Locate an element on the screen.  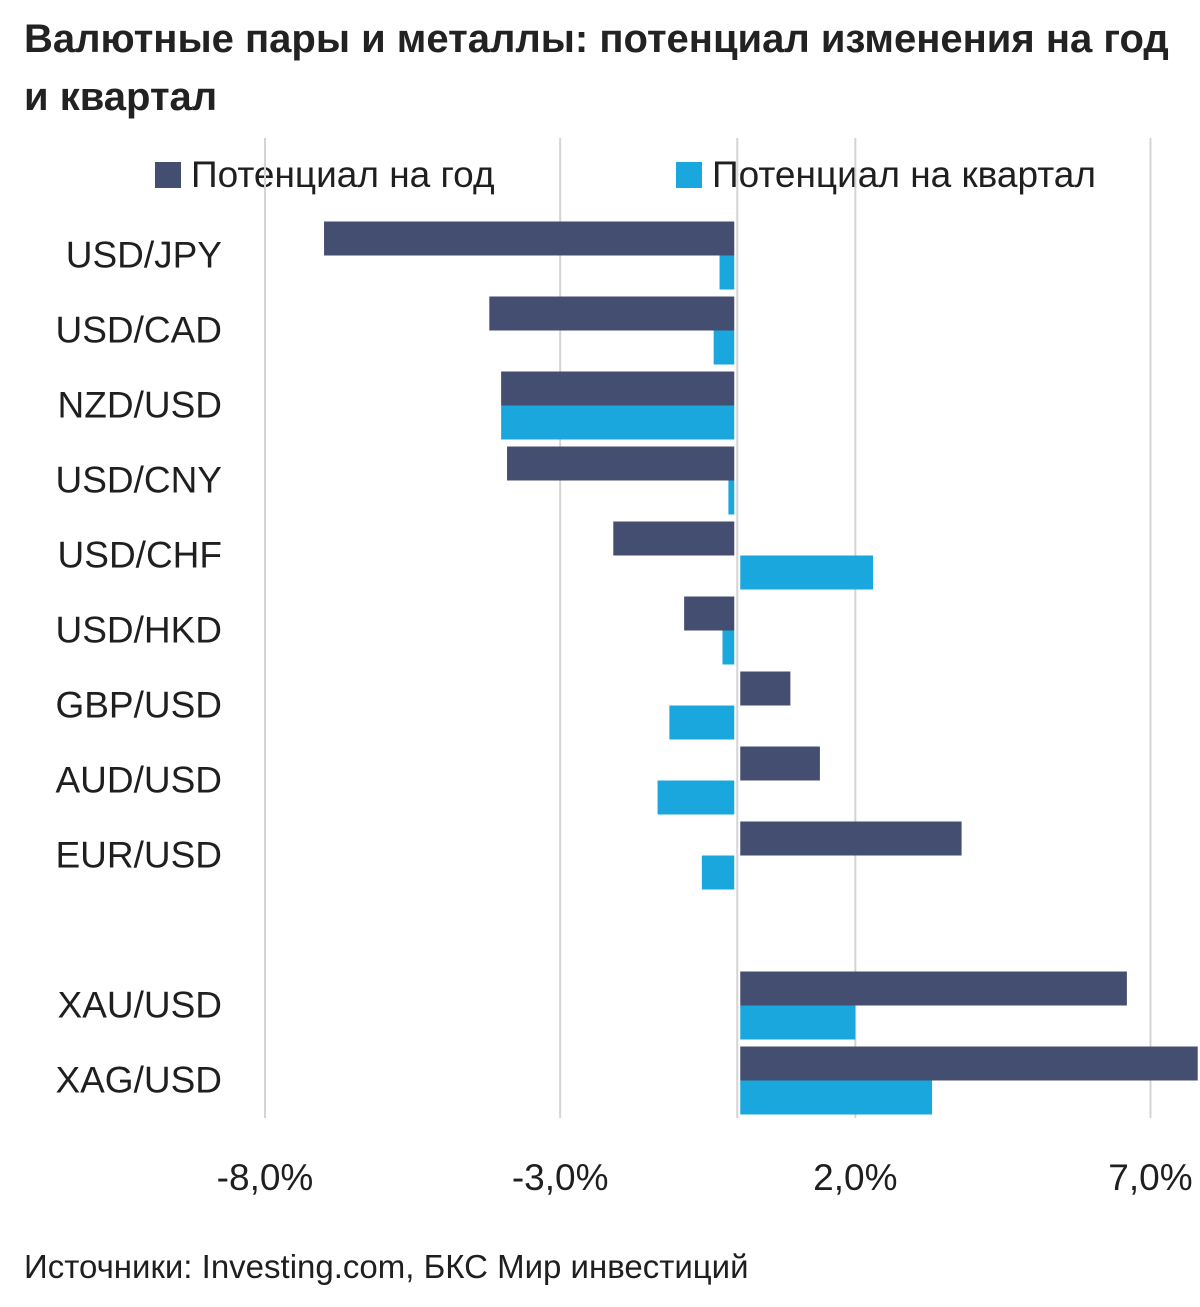
category-label: XAU/USD is located at coordinates (140, 1004).